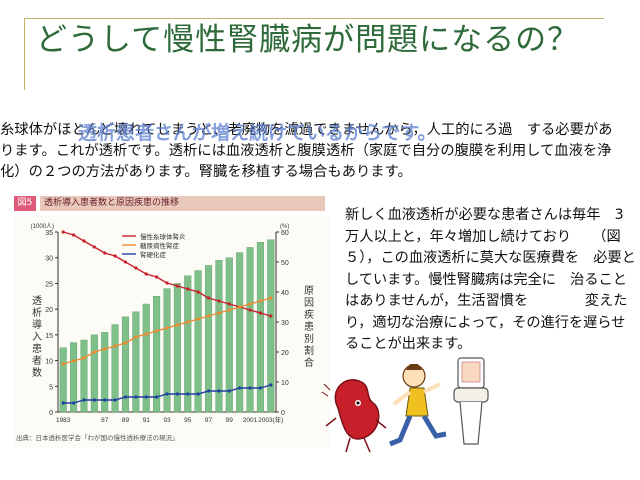 The width and height of the screenshot is (640, 480). I want to click on y-right-tick-label: 10, so click(285, 383).